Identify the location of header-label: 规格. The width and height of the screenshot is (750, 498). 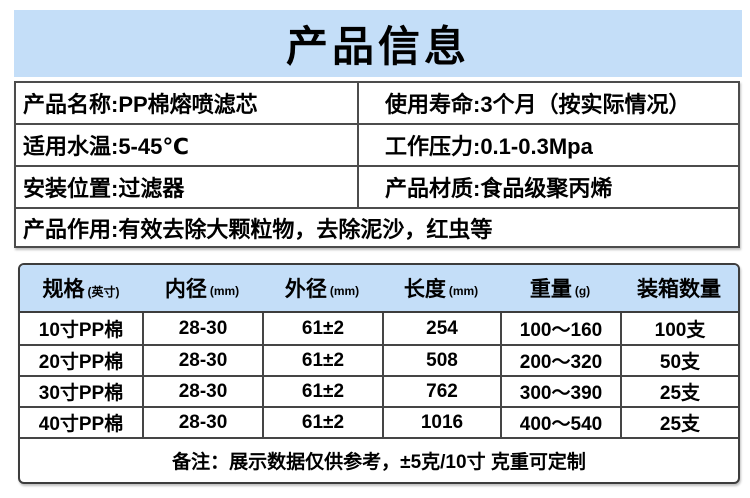
(63, 289).